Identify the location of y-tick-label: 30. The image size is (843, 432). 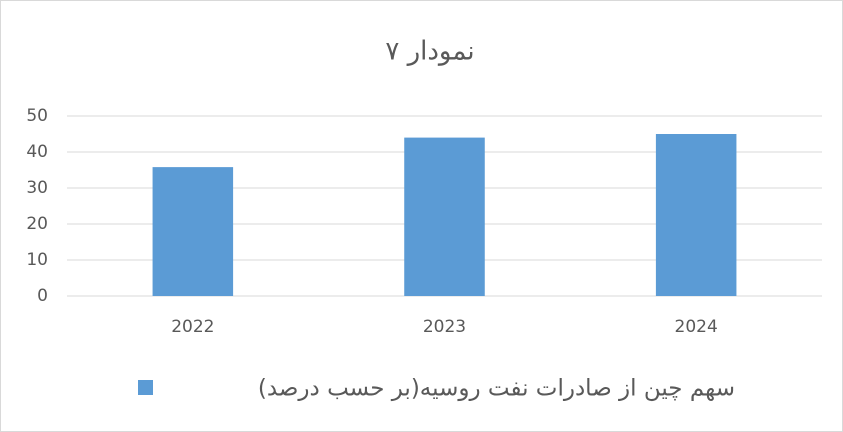
(37, 188).